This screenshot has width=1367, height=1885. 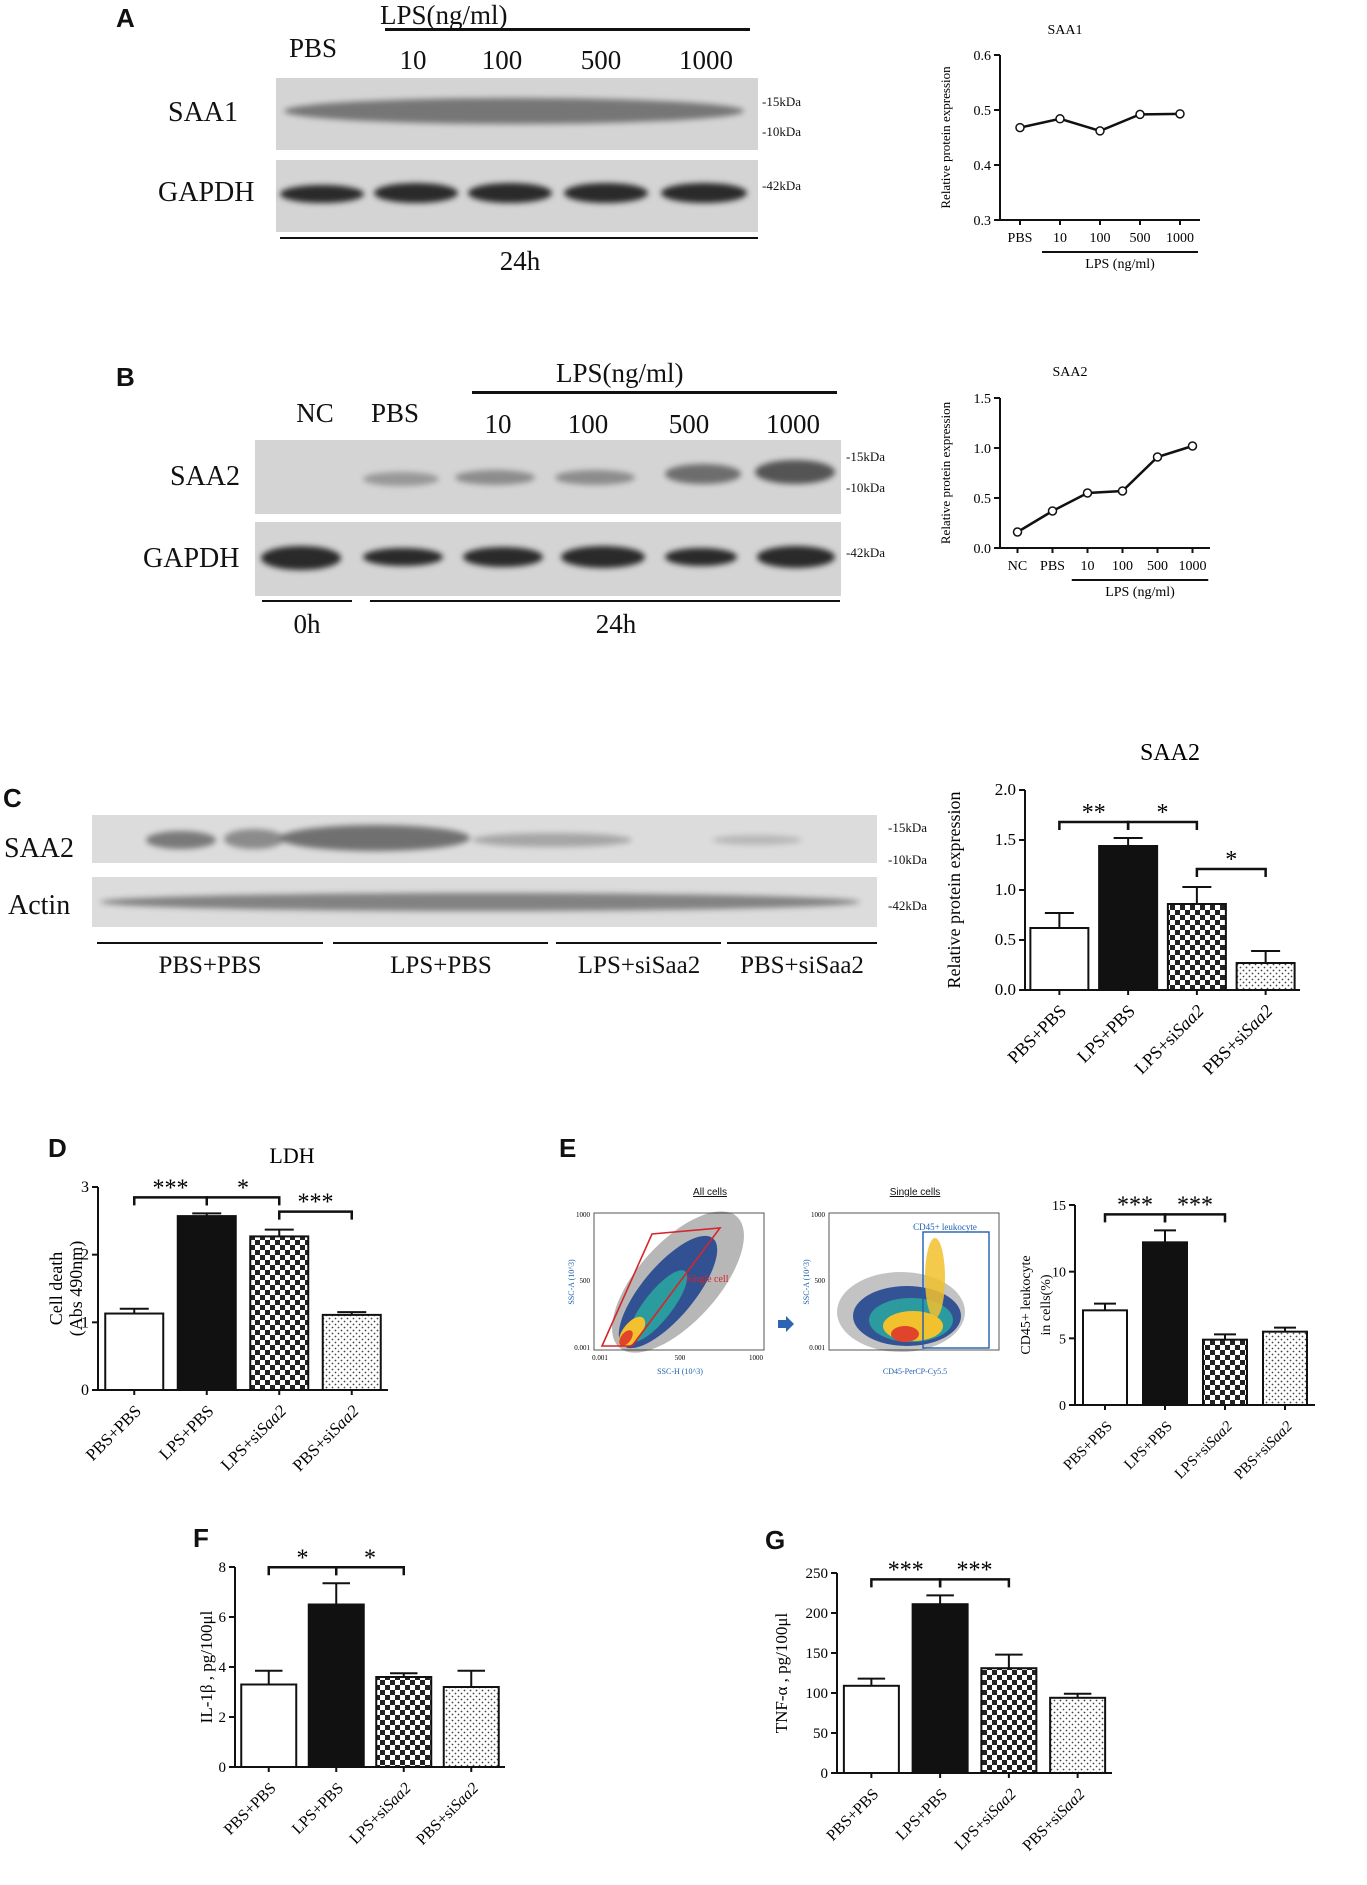 What do you see at coordinates (680, 1358) in the screenshot?
I see `flow-x-tick: 500` at bounding box center [680, 1358].